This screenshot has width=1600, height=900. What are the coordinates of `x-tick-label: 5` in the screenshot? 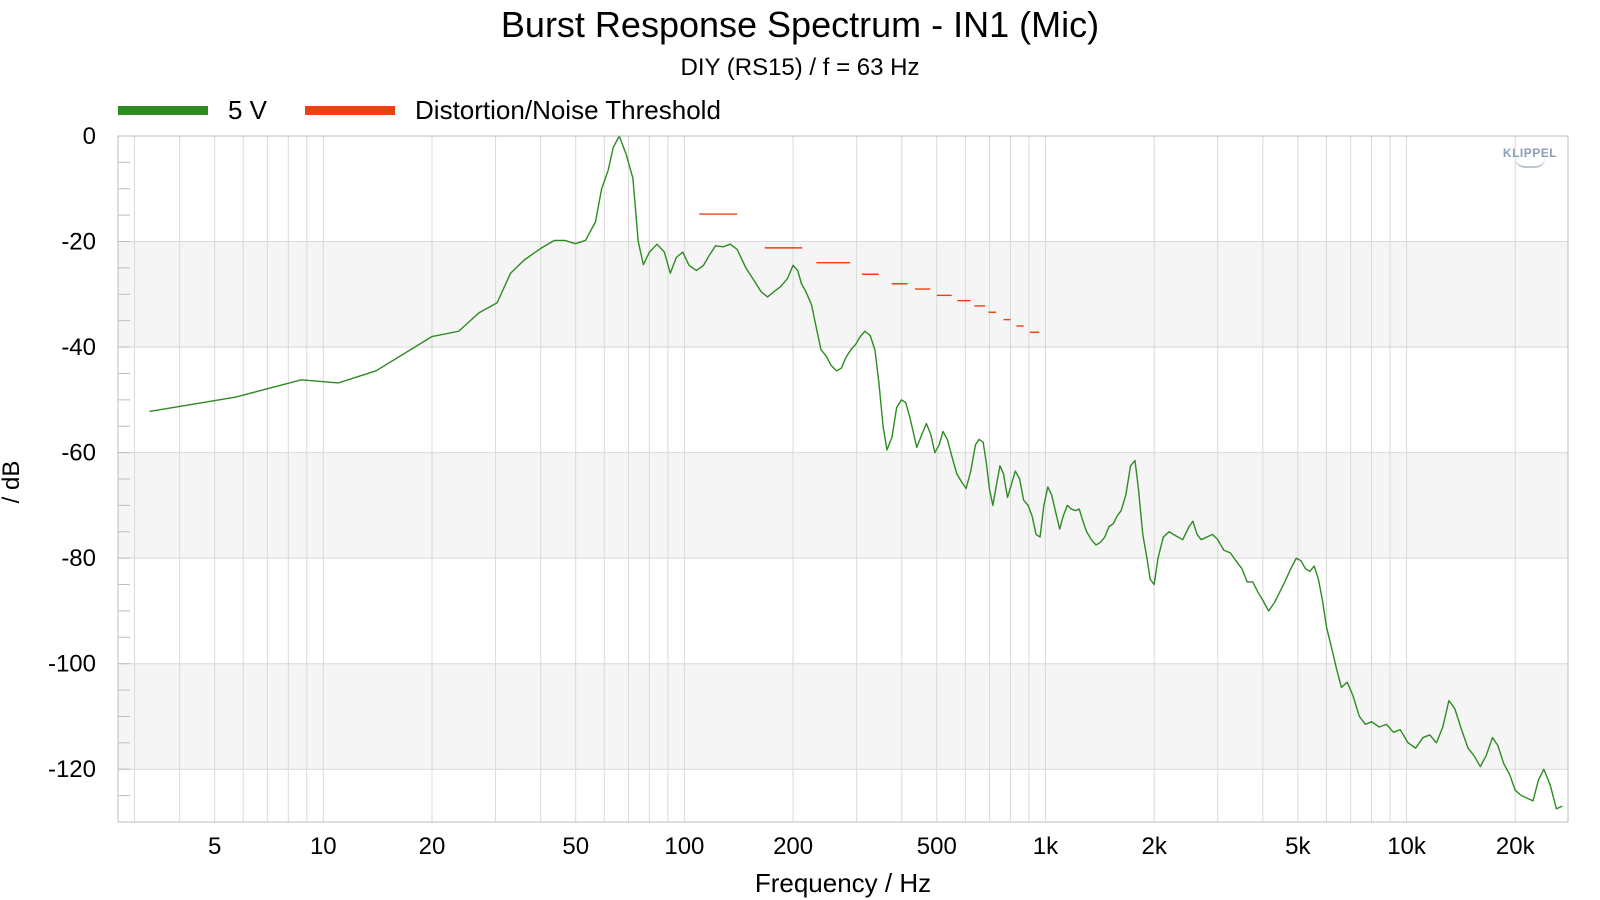 It's located at (214, 846).